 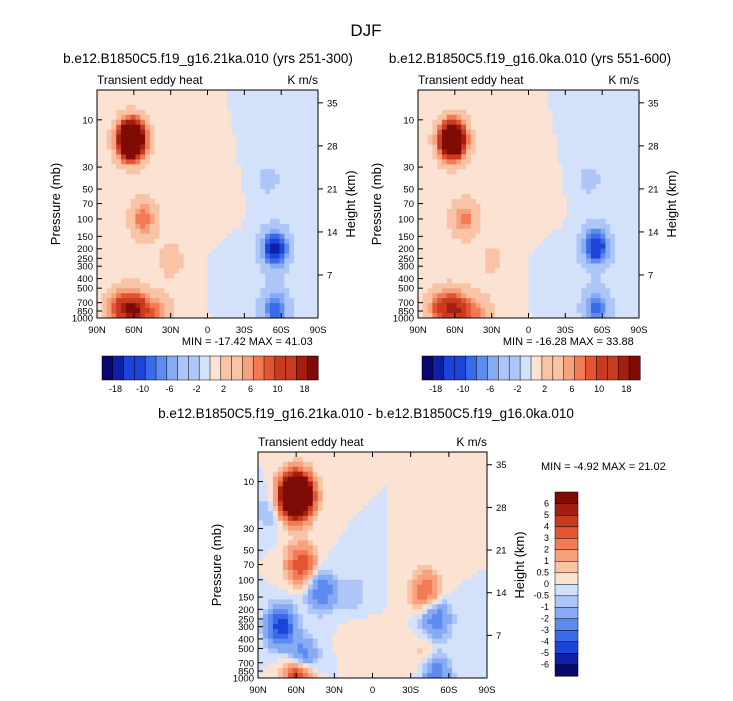 What do you see at coordinates (403, 319) in the screenshot?
I see `y-tick-label: 1000` at bounding box center [403, 319].